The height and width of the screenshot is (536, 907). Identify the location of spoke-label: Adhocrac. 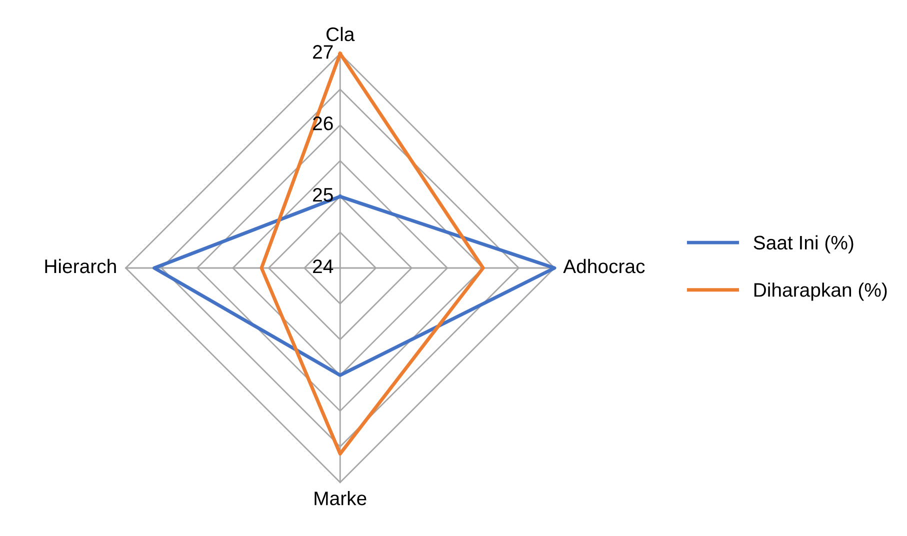
(604, 266).